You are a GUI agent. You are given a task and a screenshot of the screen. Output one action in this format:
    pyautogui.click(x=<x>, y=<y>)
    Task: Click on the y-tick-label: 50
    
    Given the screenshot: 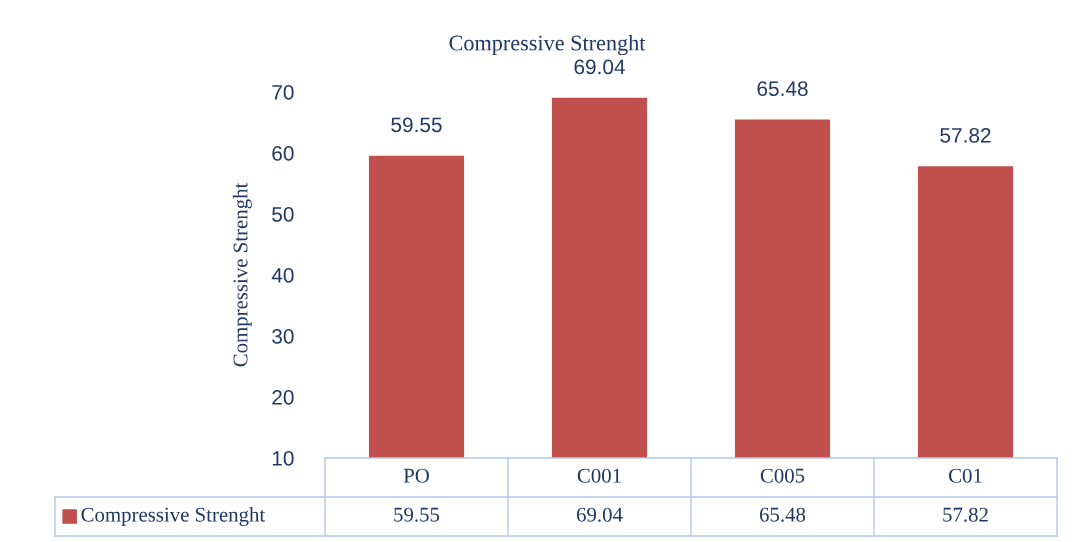 What is the action you would take?
    pyautogui.click(x=283, y=214)
    